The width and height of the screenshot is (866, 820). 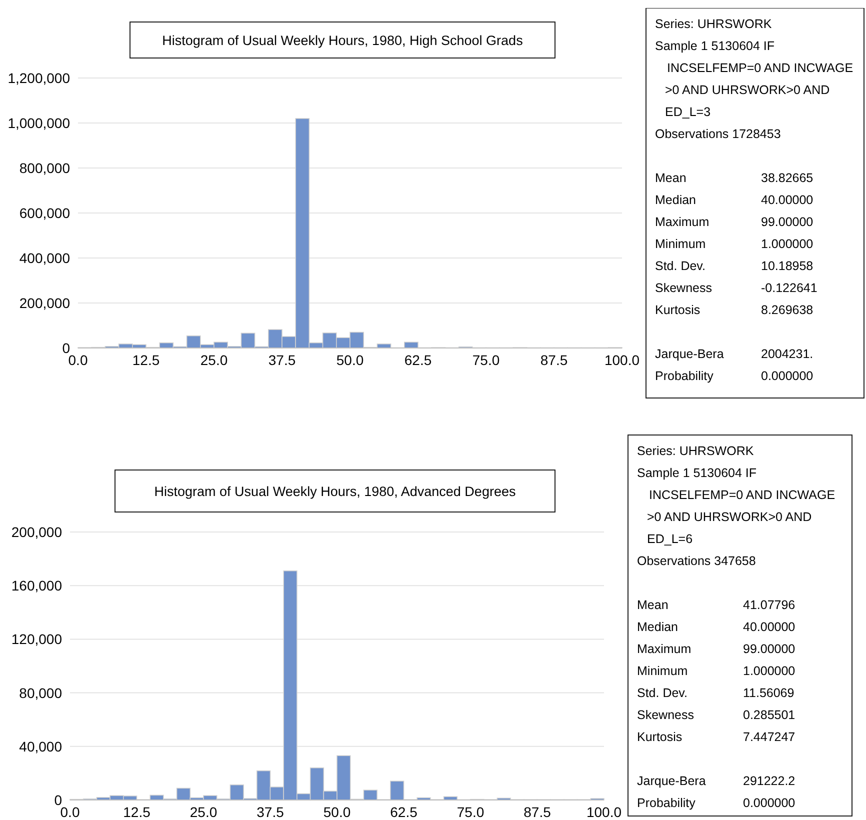 I want to click on y-tick-label: 600,000, so click(x=44, y=213).